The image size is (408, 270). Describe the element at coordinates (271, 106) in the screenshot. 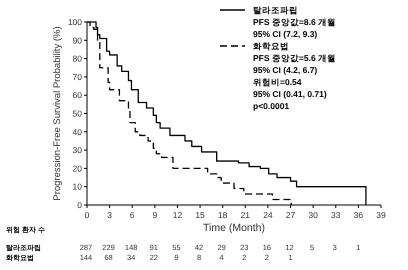

I see `annotation: p<0.0001` at that location.